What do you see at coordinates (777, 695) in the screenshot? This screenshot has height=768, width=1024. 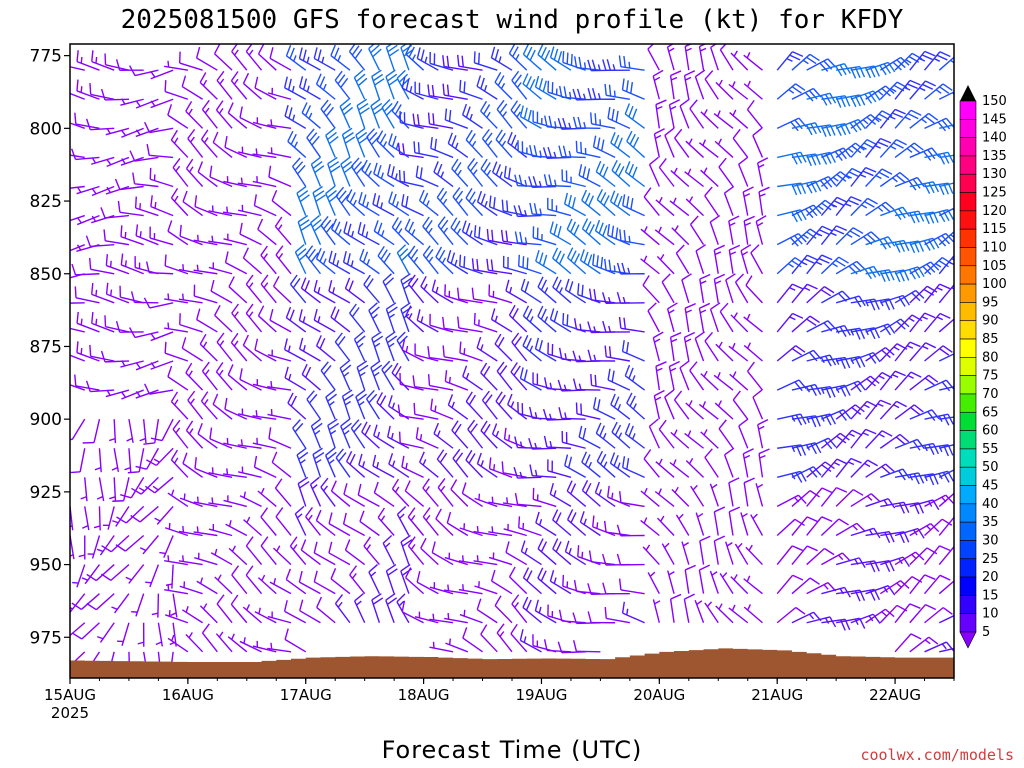 I see `x-tick-label: 21AUG` at bounding box center [777, 695].